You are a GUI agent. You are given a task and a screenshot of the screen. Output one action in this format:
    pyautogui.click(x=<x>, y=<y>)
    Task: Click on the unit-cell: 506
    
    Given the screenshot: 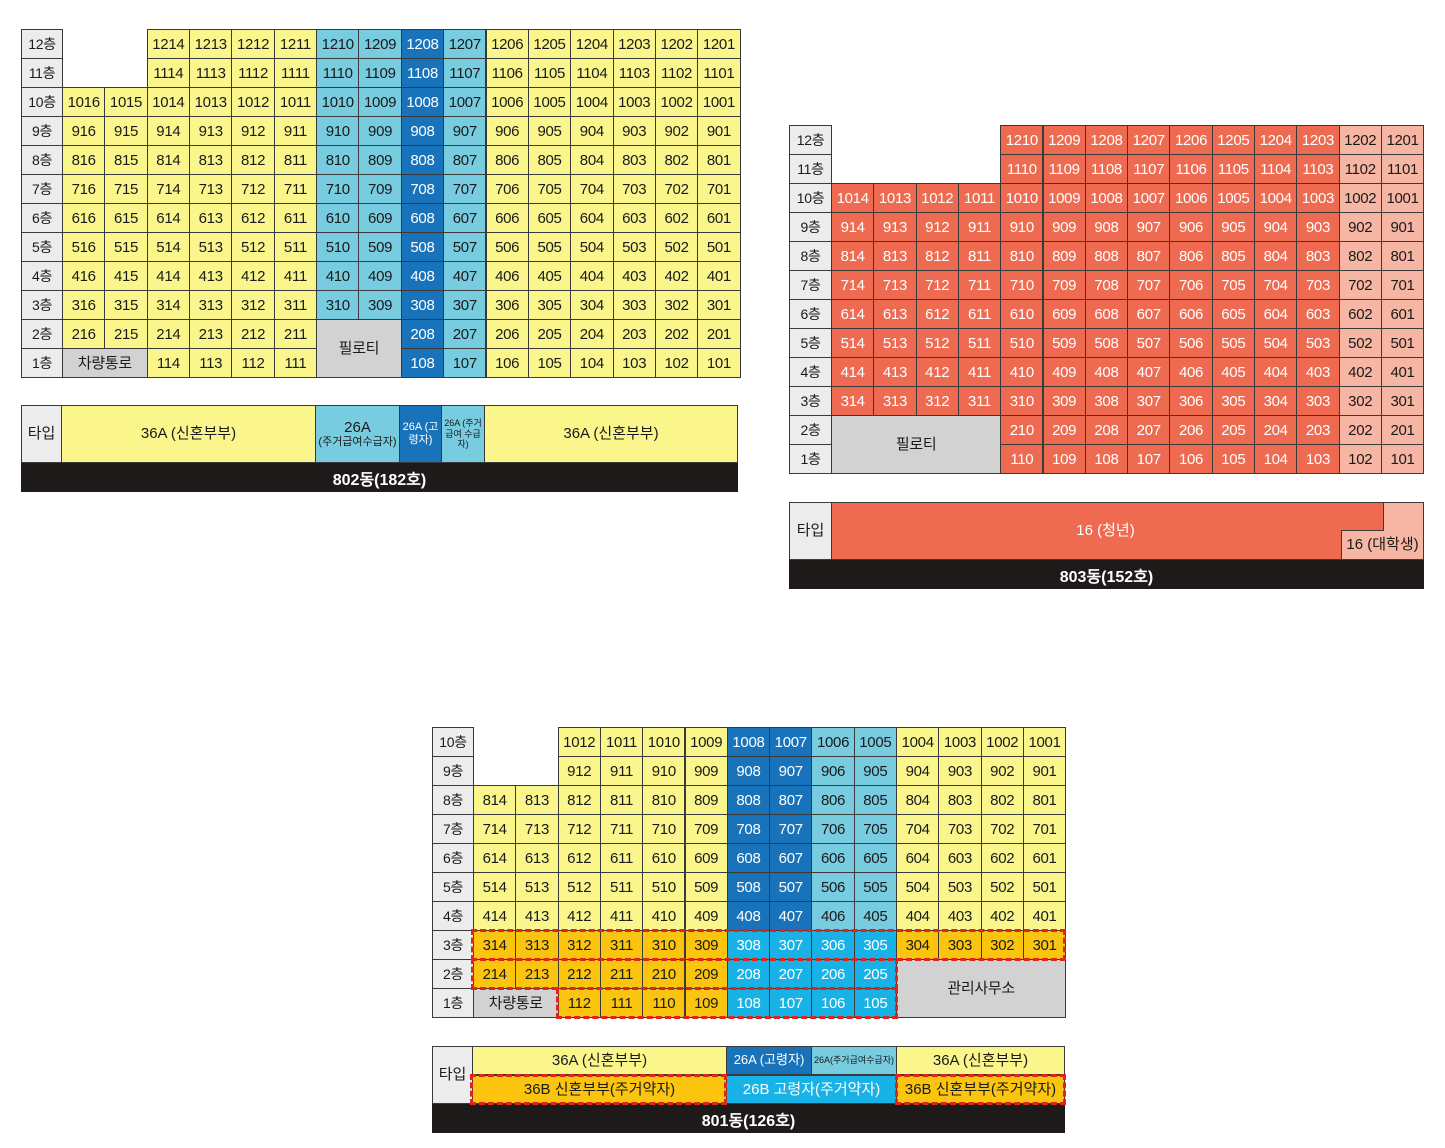 What is the action you would take?
    pyautogui.click(x=507, y=247)
    